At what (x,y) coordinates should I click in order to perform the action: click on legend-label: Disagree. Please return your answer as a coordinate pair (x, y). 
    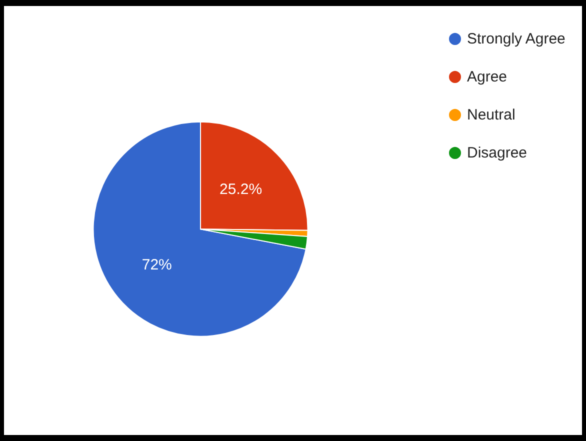
    Looking at the image, I should click on (497, 153).